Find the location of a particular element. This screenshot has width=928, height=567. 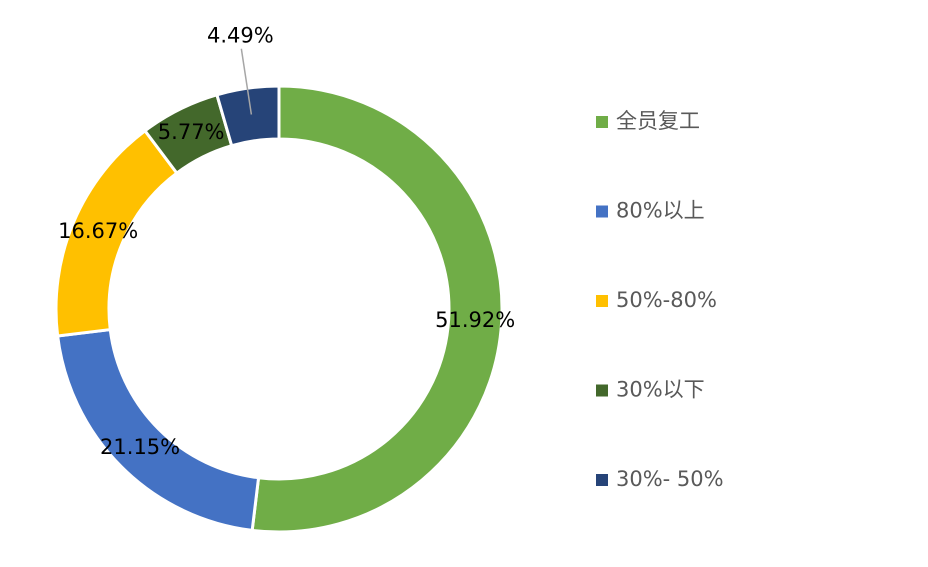

data-label: 21.15% is located at coordinates (140, 447).